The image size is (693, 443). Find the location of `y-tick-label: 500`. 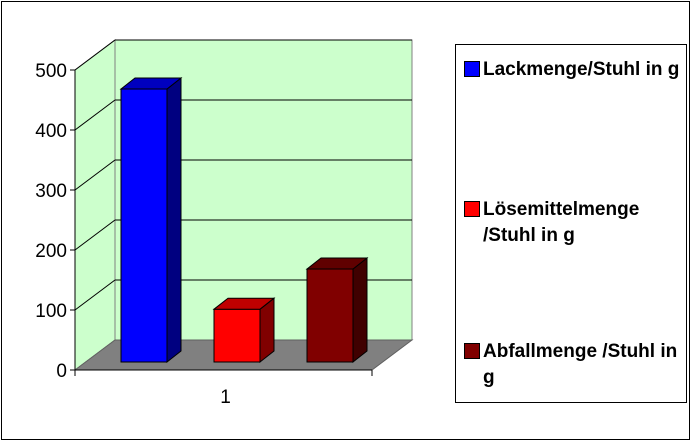

y-tick-label: 500 is located at coordinates (51, 71).